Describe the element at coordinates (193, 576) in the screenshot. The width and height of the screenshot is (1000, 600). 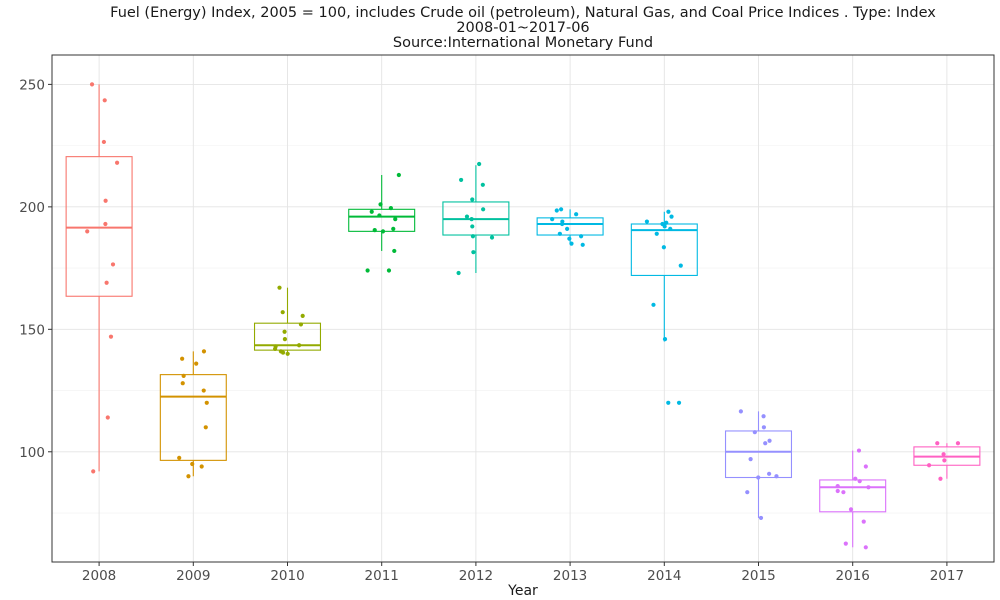
I see `x-tick-label: 2009` at that location.